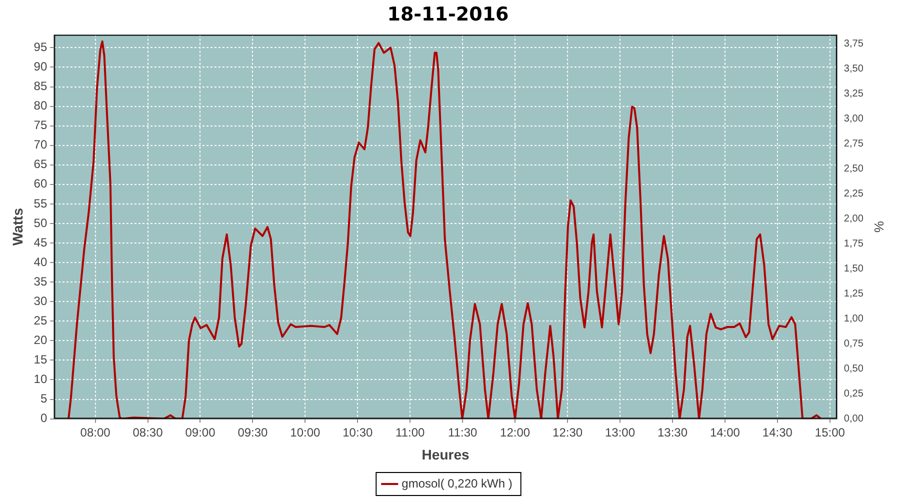 The width and height of the screenshot is (900, 500). Describe the element at coordinates (253, 432) in the screenshot. I see `x-tick-label: 09:30` at that location.